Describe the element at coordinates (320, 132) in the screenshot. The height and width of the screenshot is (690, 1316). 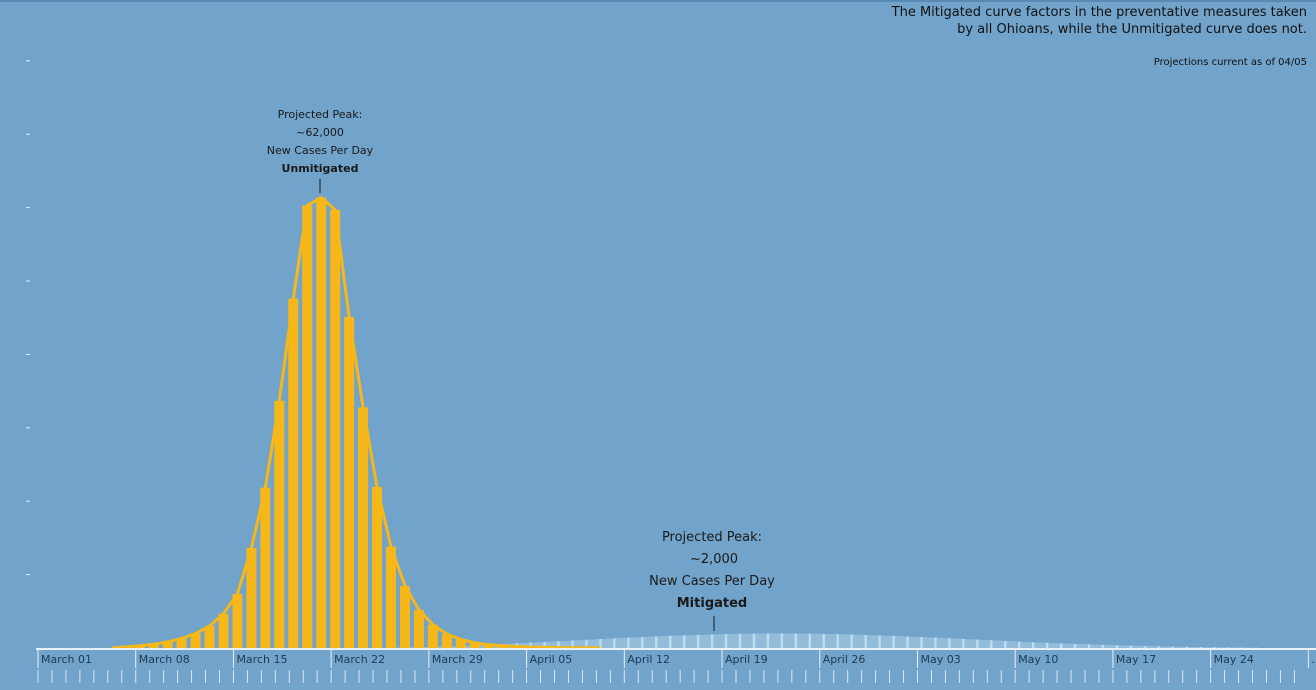
I see `unmitigated-annotation-value: ~62,000` at that location.